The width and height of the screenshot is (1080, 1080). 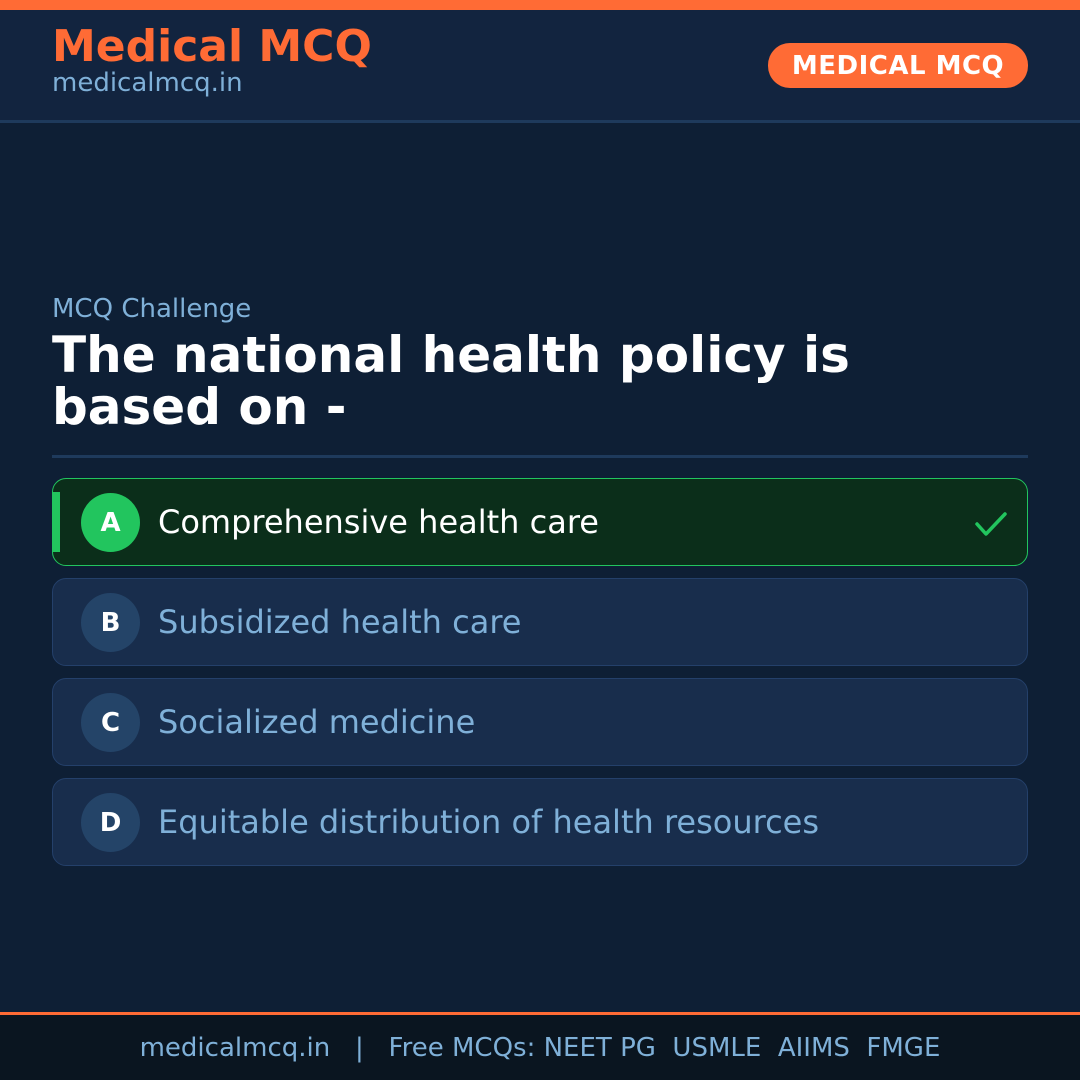 I want to click on option-b: B Subsidized health care, so click(x=540, y=622).